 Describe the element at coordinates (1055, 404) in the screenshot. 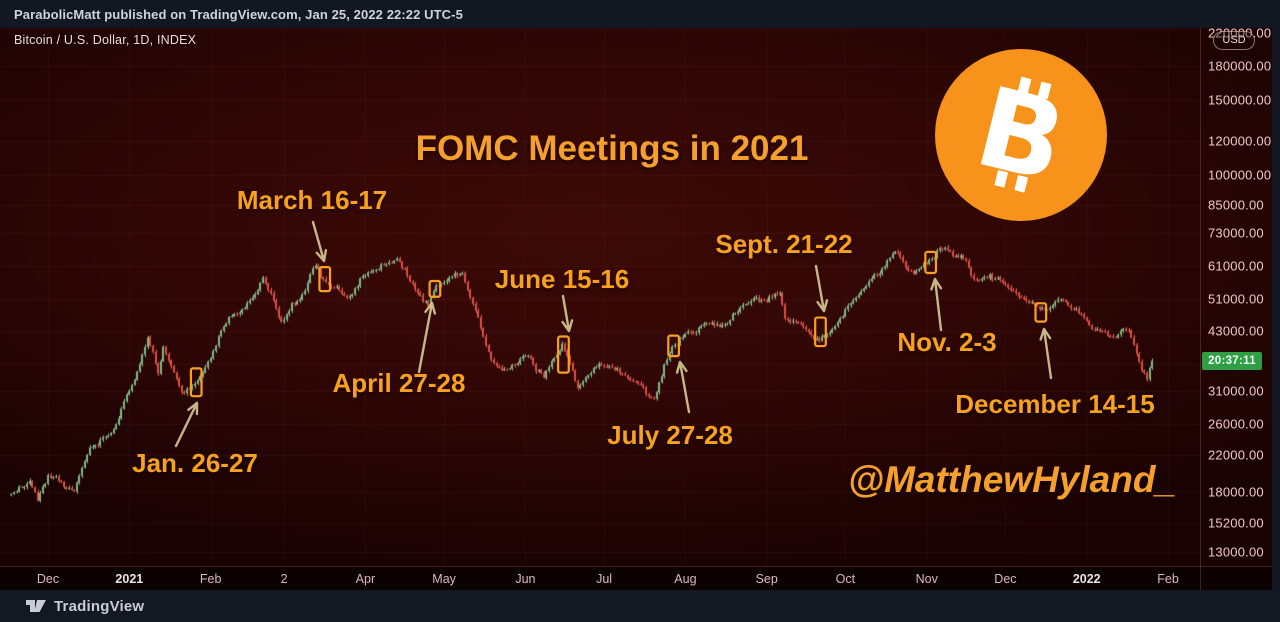

I see `fomc-annotation-label: December 14-15` at that location.